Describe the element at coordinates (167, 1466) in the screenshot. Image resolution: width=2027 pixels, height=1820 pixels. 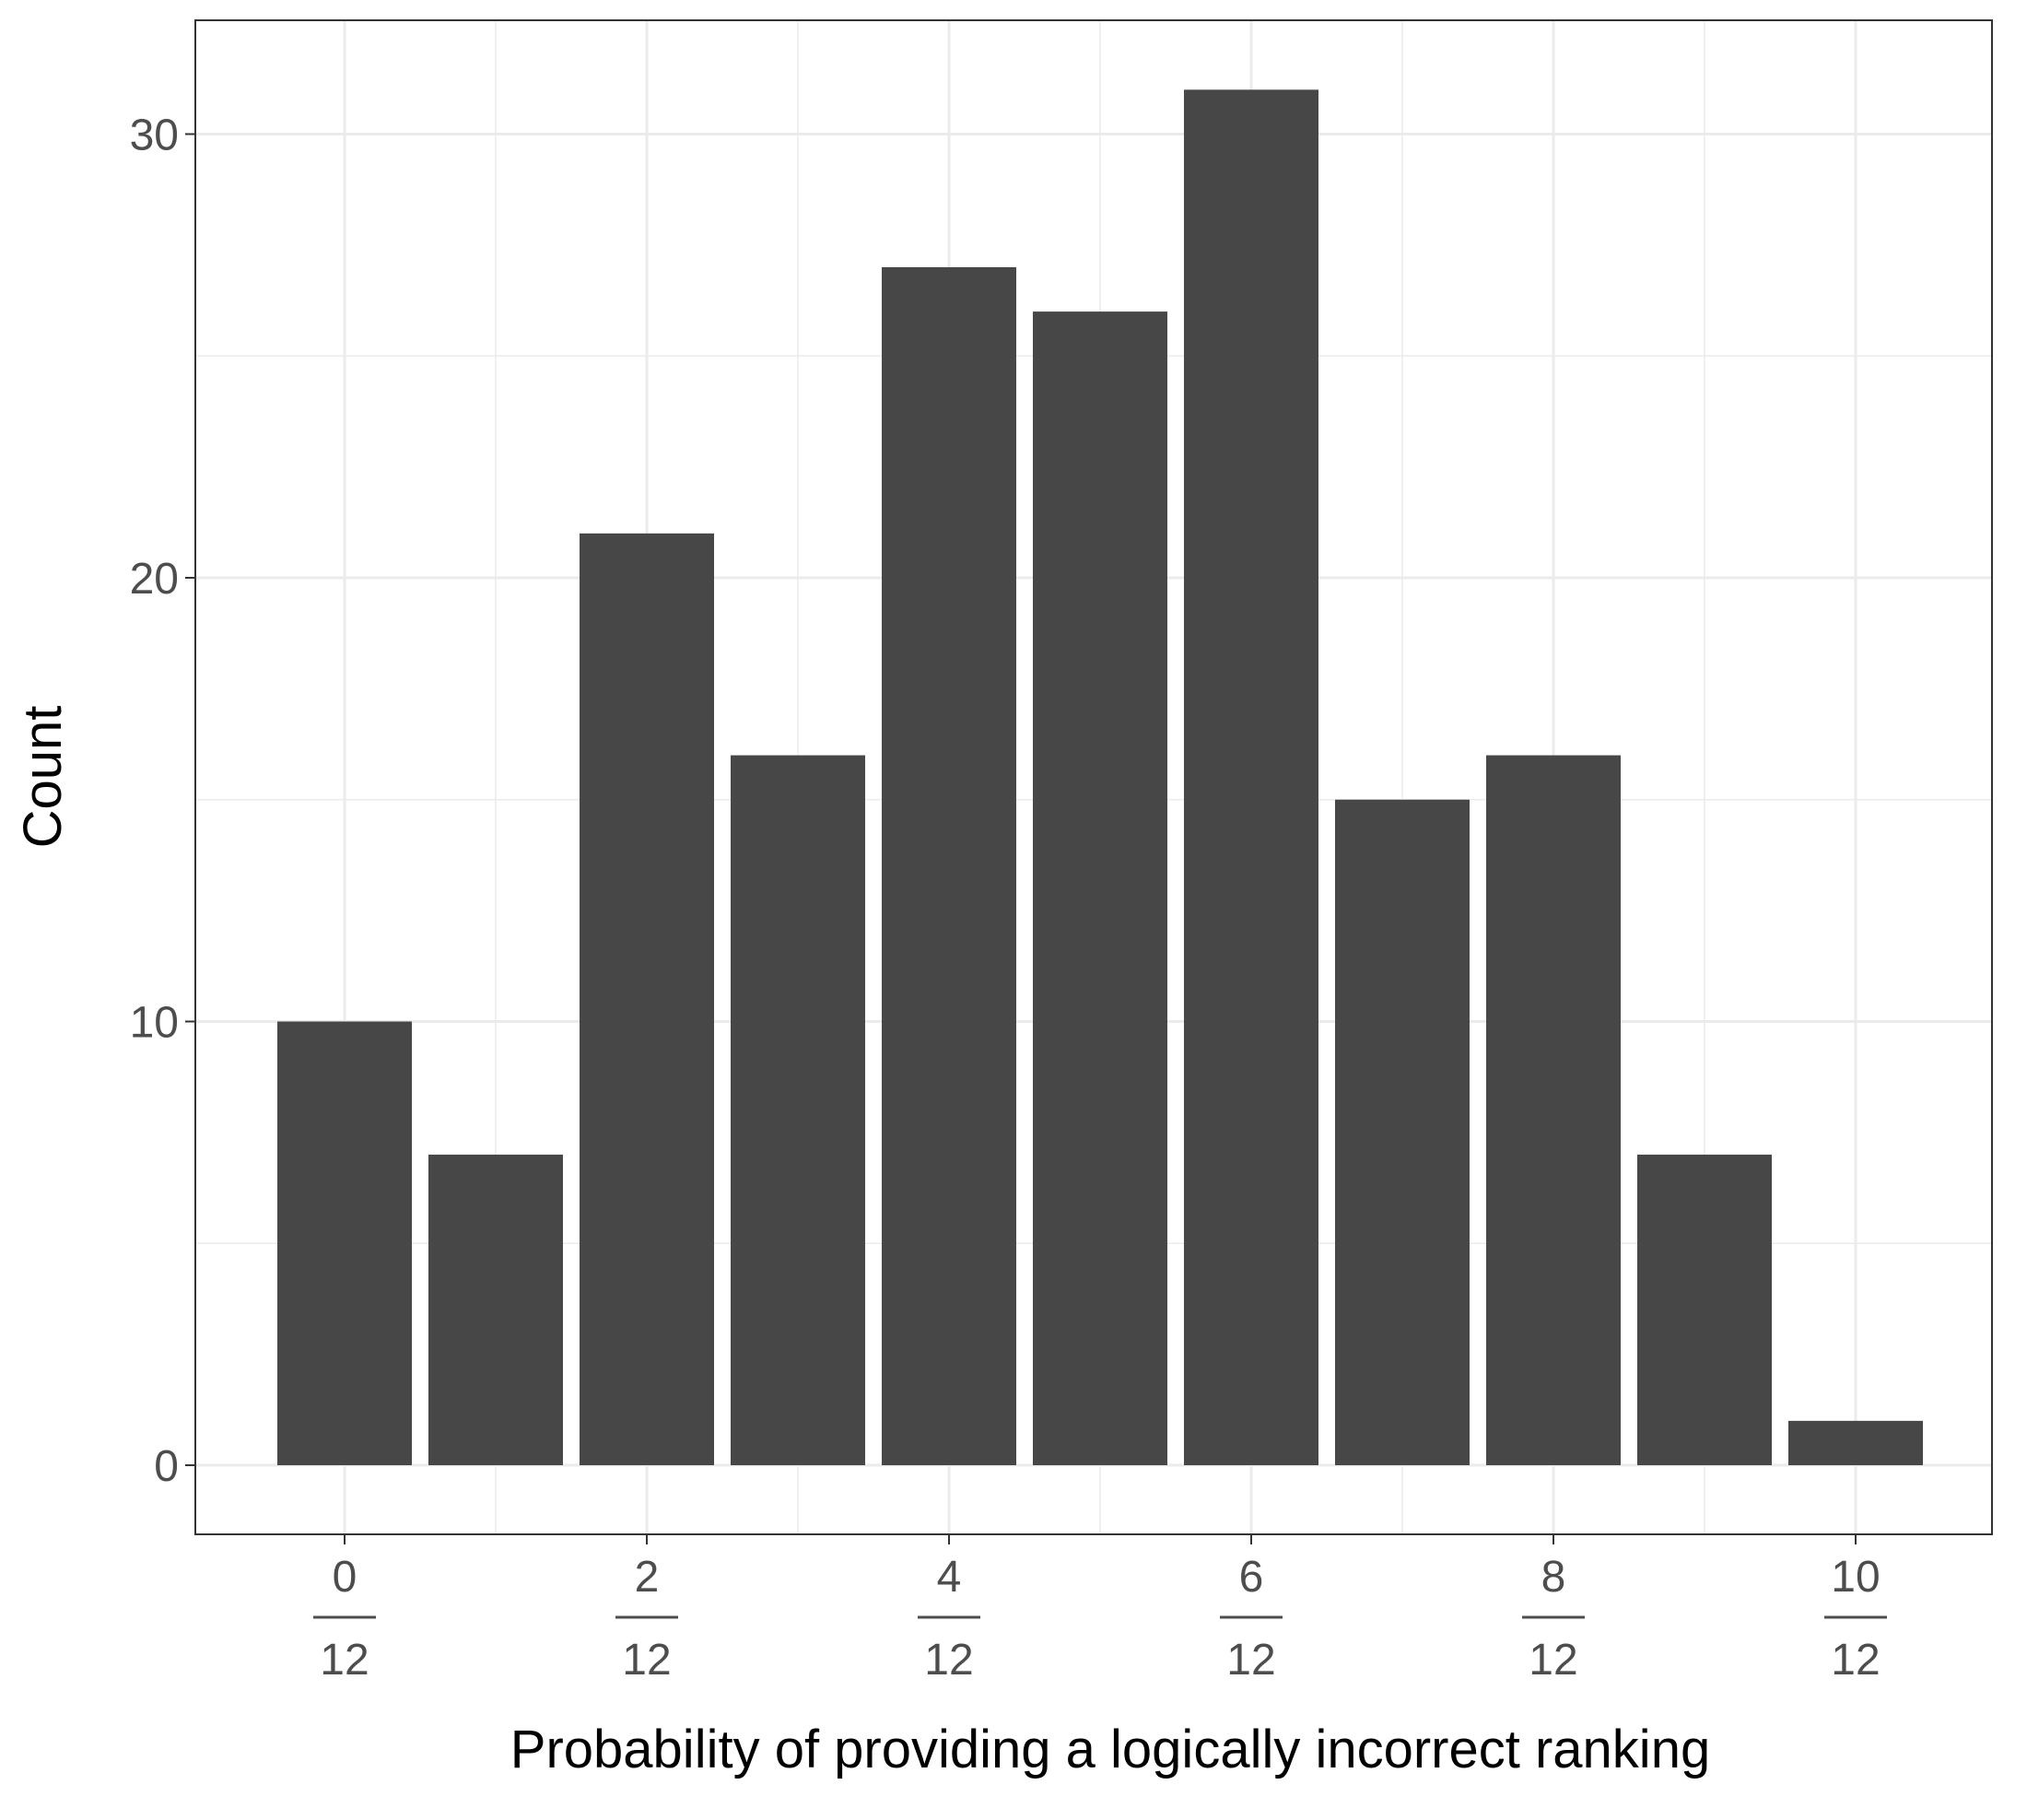
I see `y-tick-label: 0` at that location.